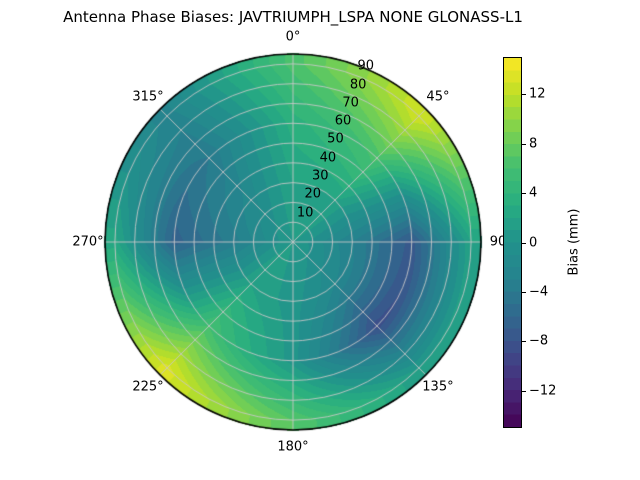  I want to click on colorbar-gradient, so click(512, 242).